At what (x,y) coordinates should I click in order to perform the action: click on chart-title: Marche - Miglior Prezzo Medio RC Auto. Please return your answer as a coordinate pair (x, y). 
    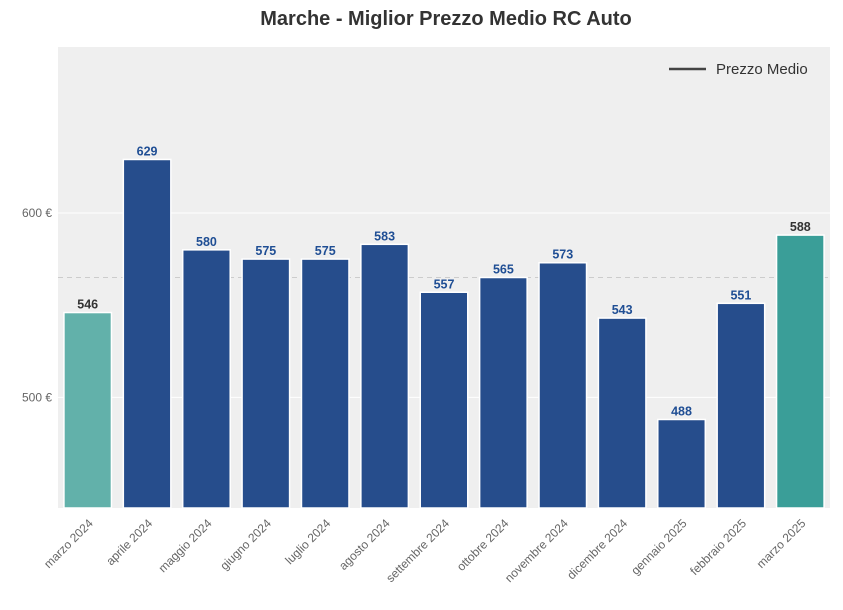
    Looking at the image, I should click on (446, 19).